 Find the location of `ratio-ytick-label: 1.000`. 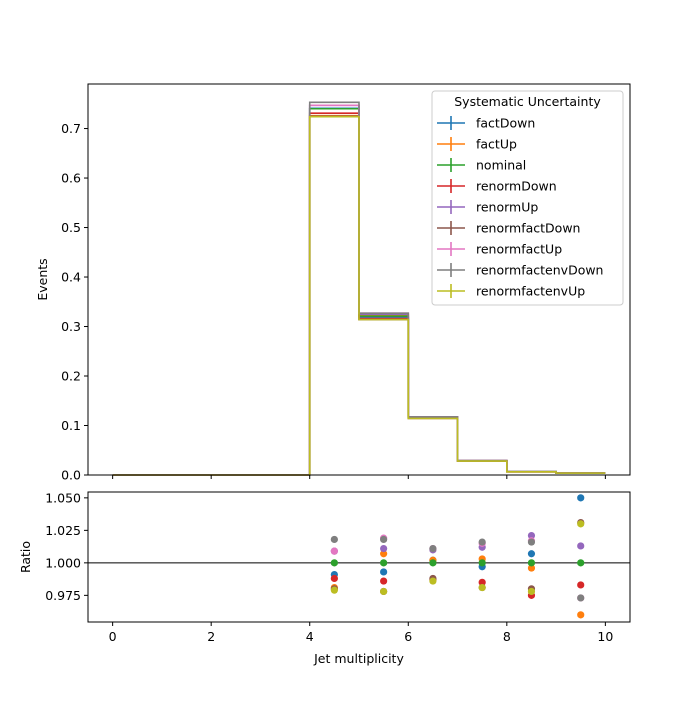

ratio-ytick-label: 1.000 is located at coordinates (63, 562).